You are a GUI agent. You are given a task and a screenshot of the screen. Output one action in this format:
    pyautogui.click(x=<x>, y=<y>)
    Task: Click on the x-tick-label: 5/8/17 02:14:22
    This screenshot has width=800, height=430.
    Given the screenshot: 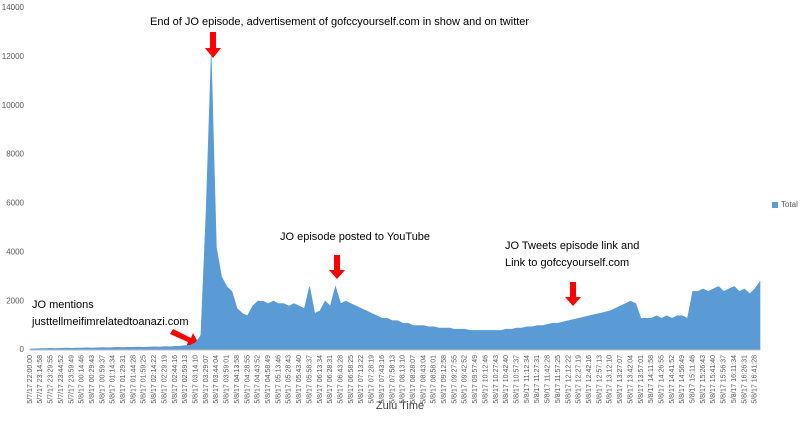 What is the action you would take?
    pyautogui.click(x=154, y=379)
    